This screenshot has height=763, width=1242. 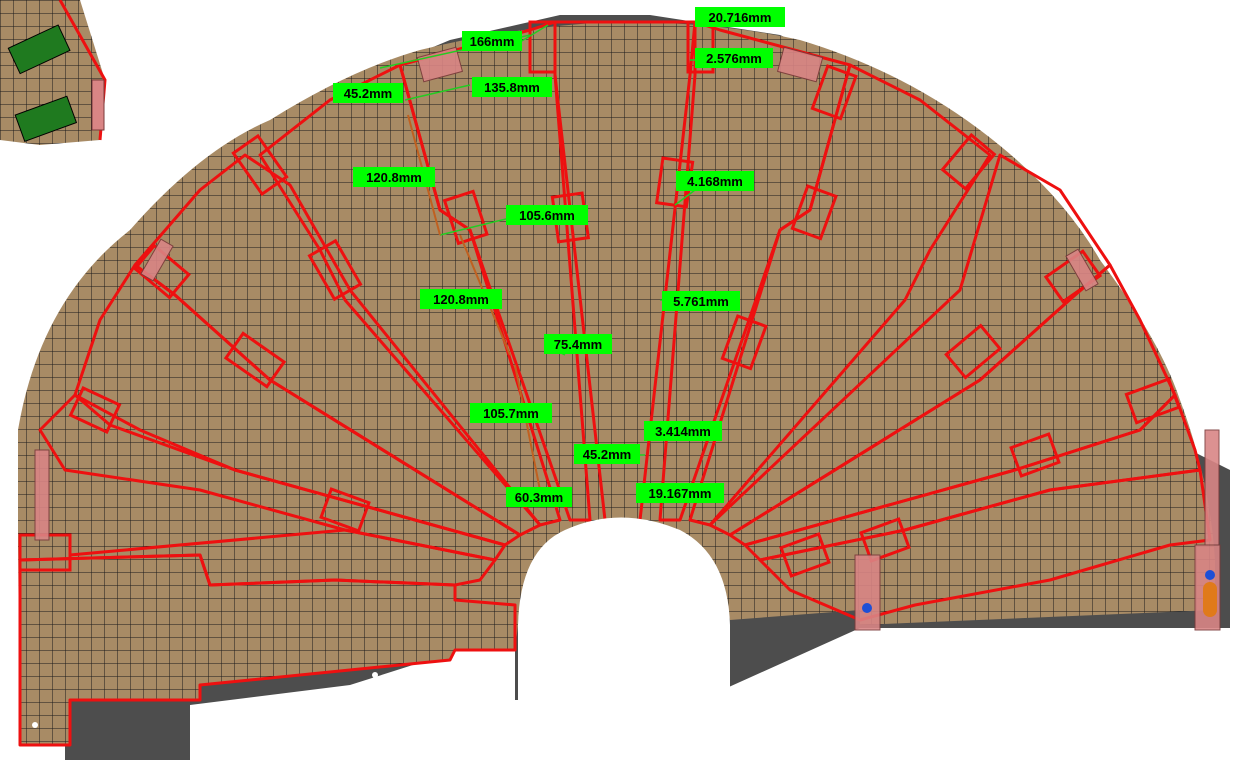 I want to click on dim-label-box: 166mm, so click(x=492, y=41).